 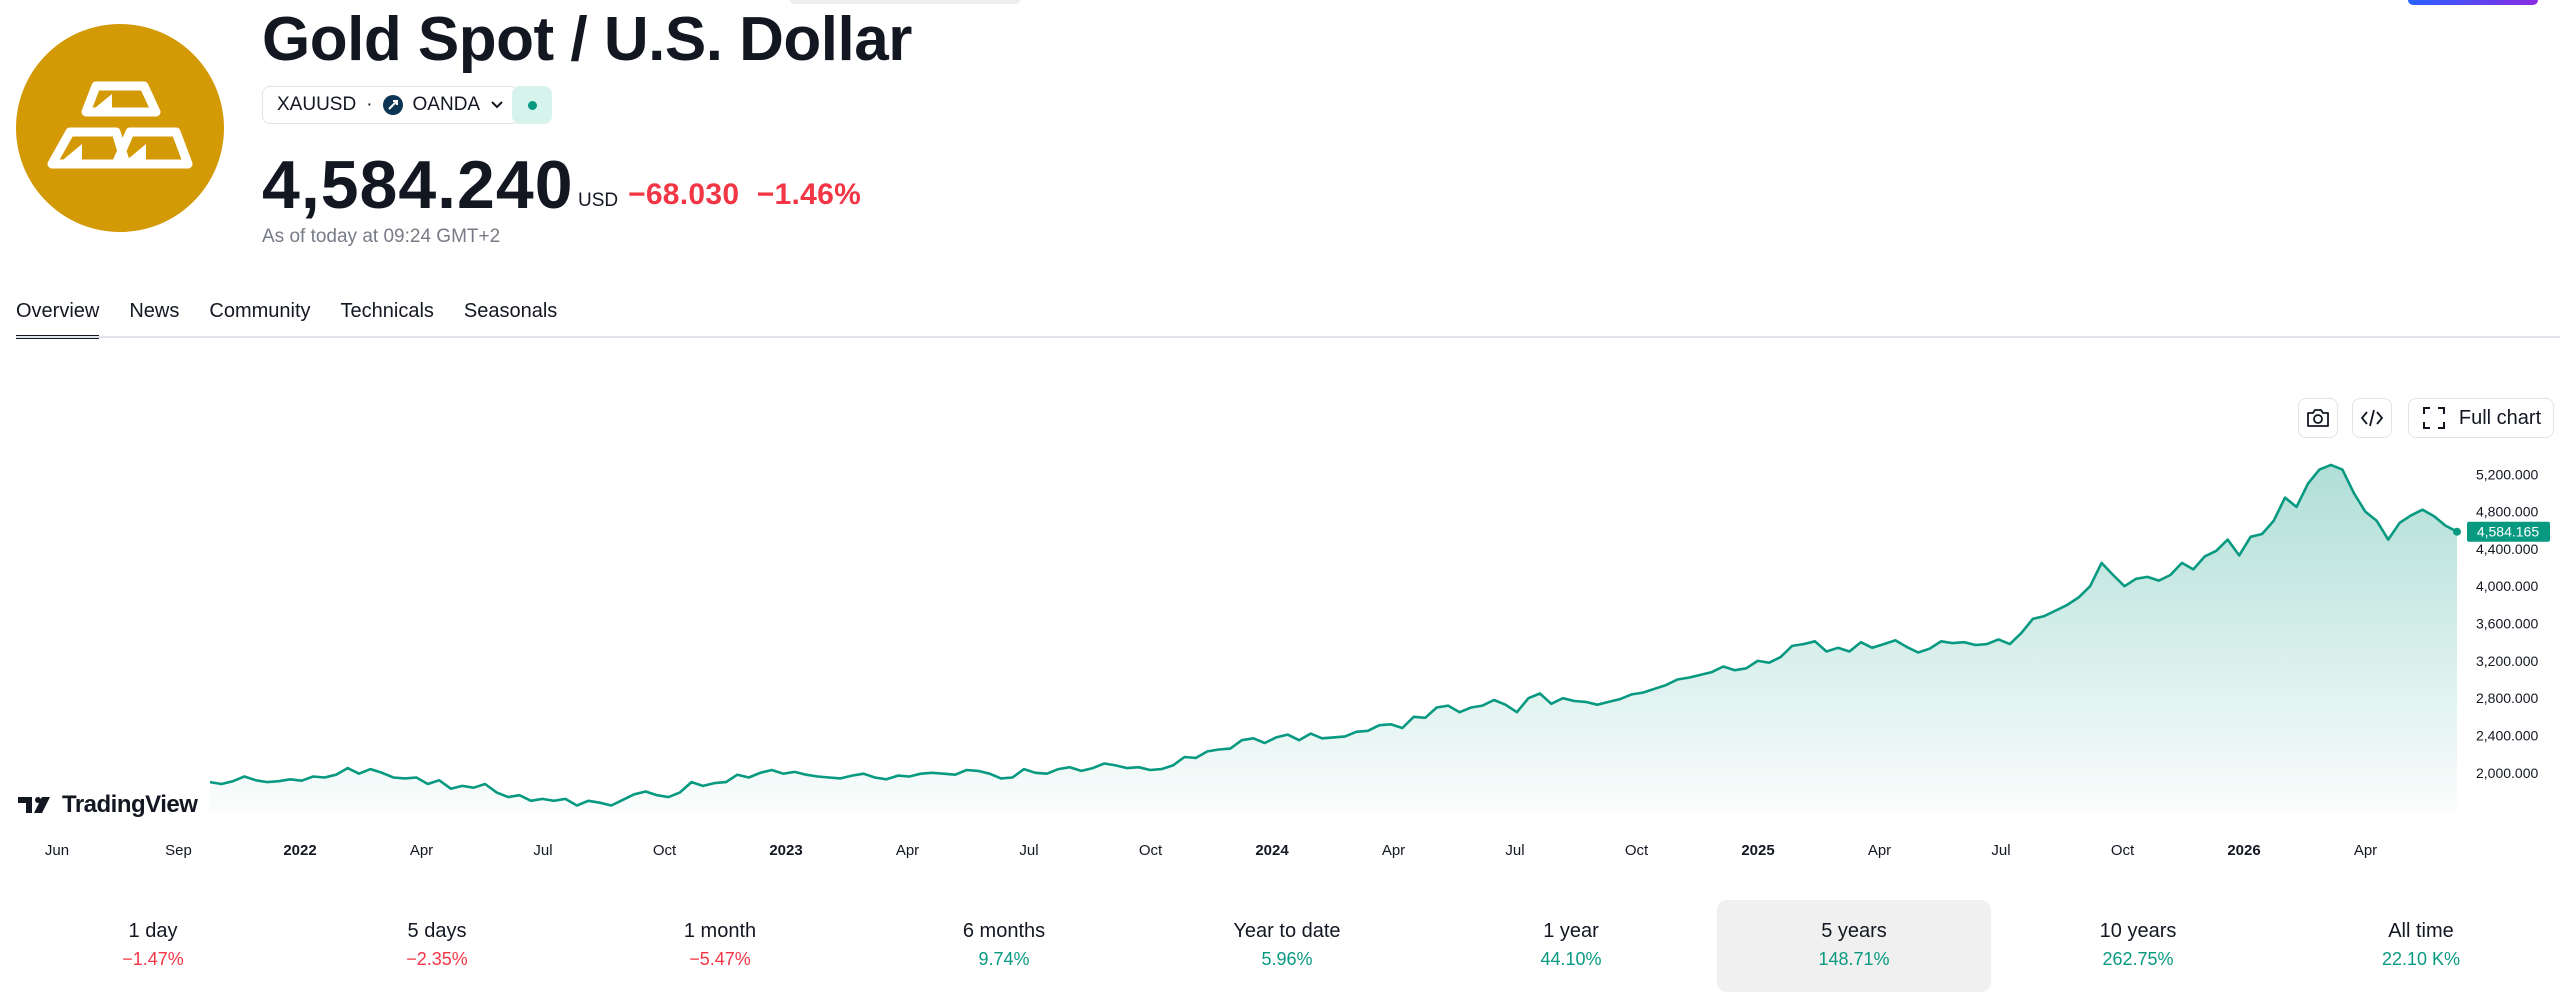 What do you see at coordinates (178, 850) in the screenshot?
I see `x-axis-tick-label: Sep` at bounding box center [178, 850].